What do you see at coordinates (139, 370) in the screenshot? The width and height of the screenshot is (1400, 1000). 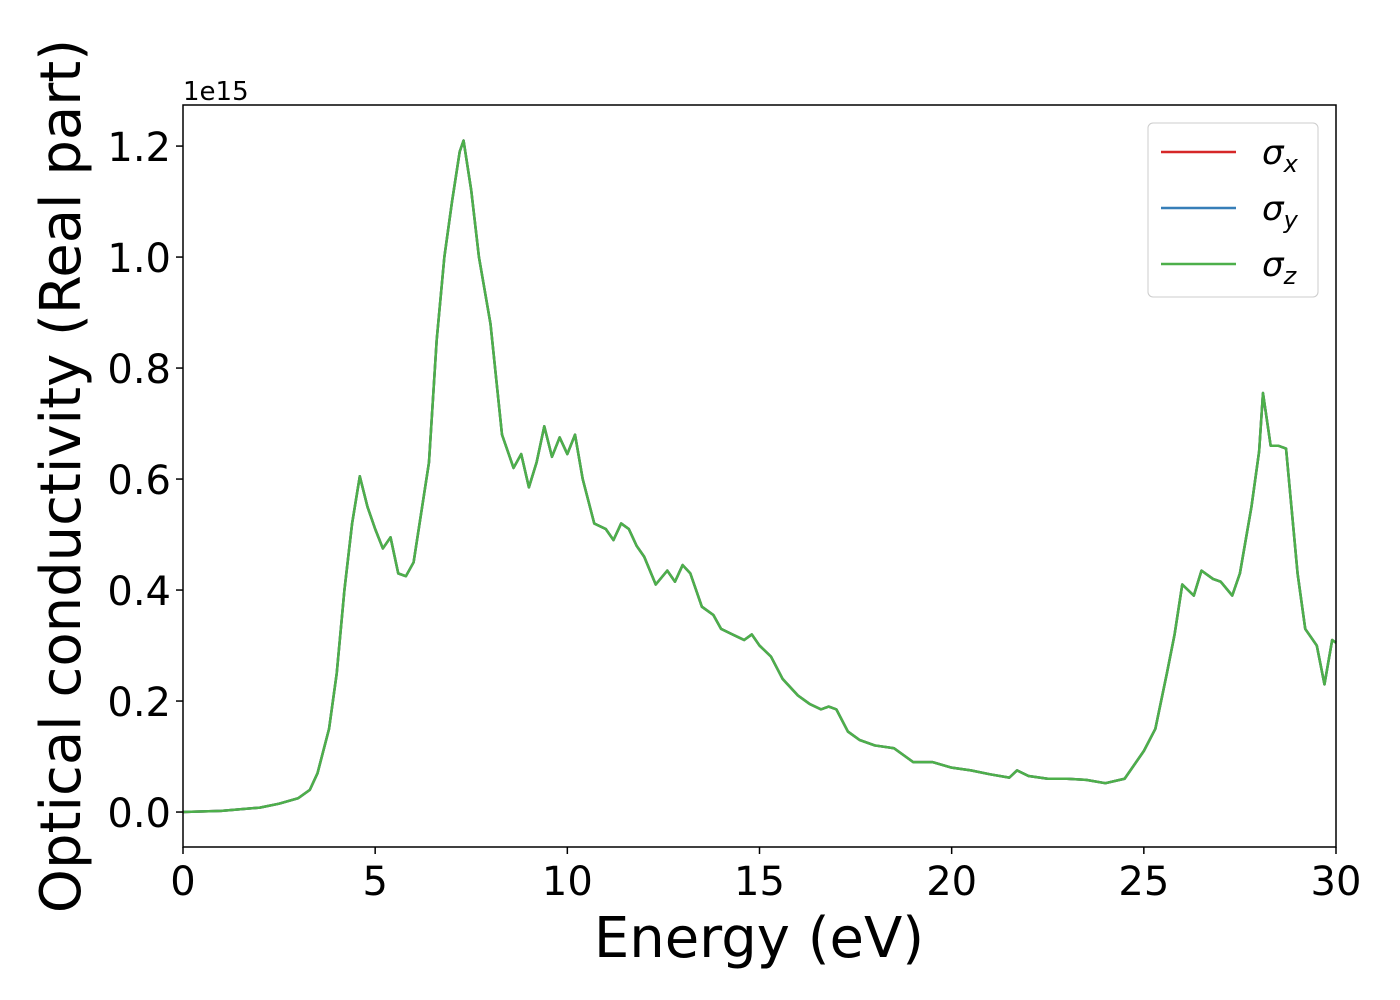 I see `y-tick-label: 0.8` at bounding box center [139, 370].